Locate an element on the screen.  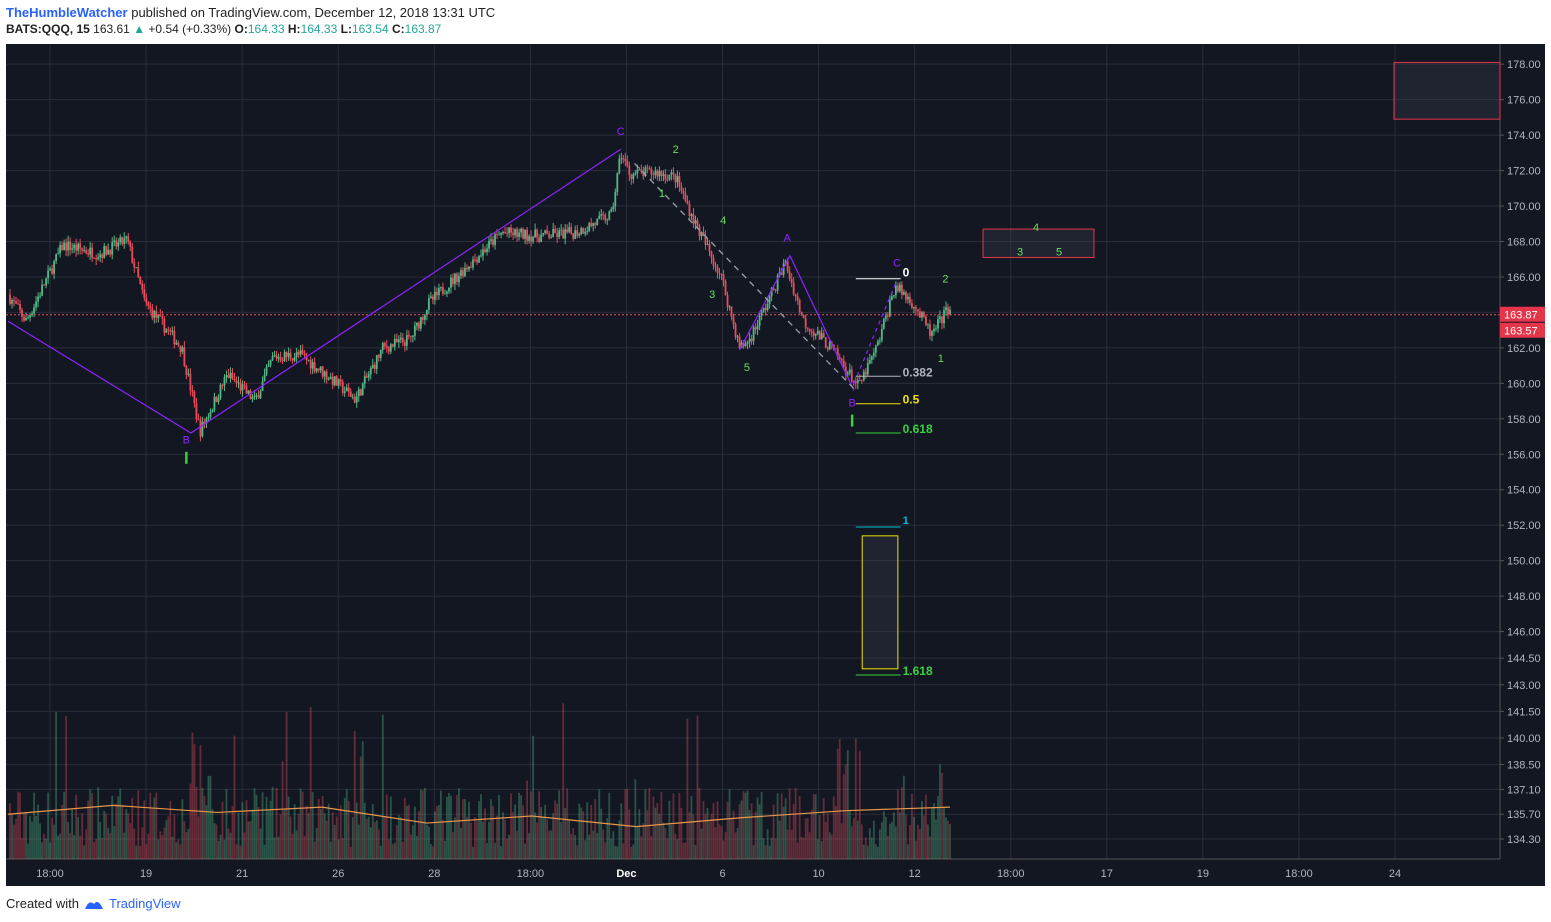
x-tick-label: 18:00 is located at coordinates (1299, 874).